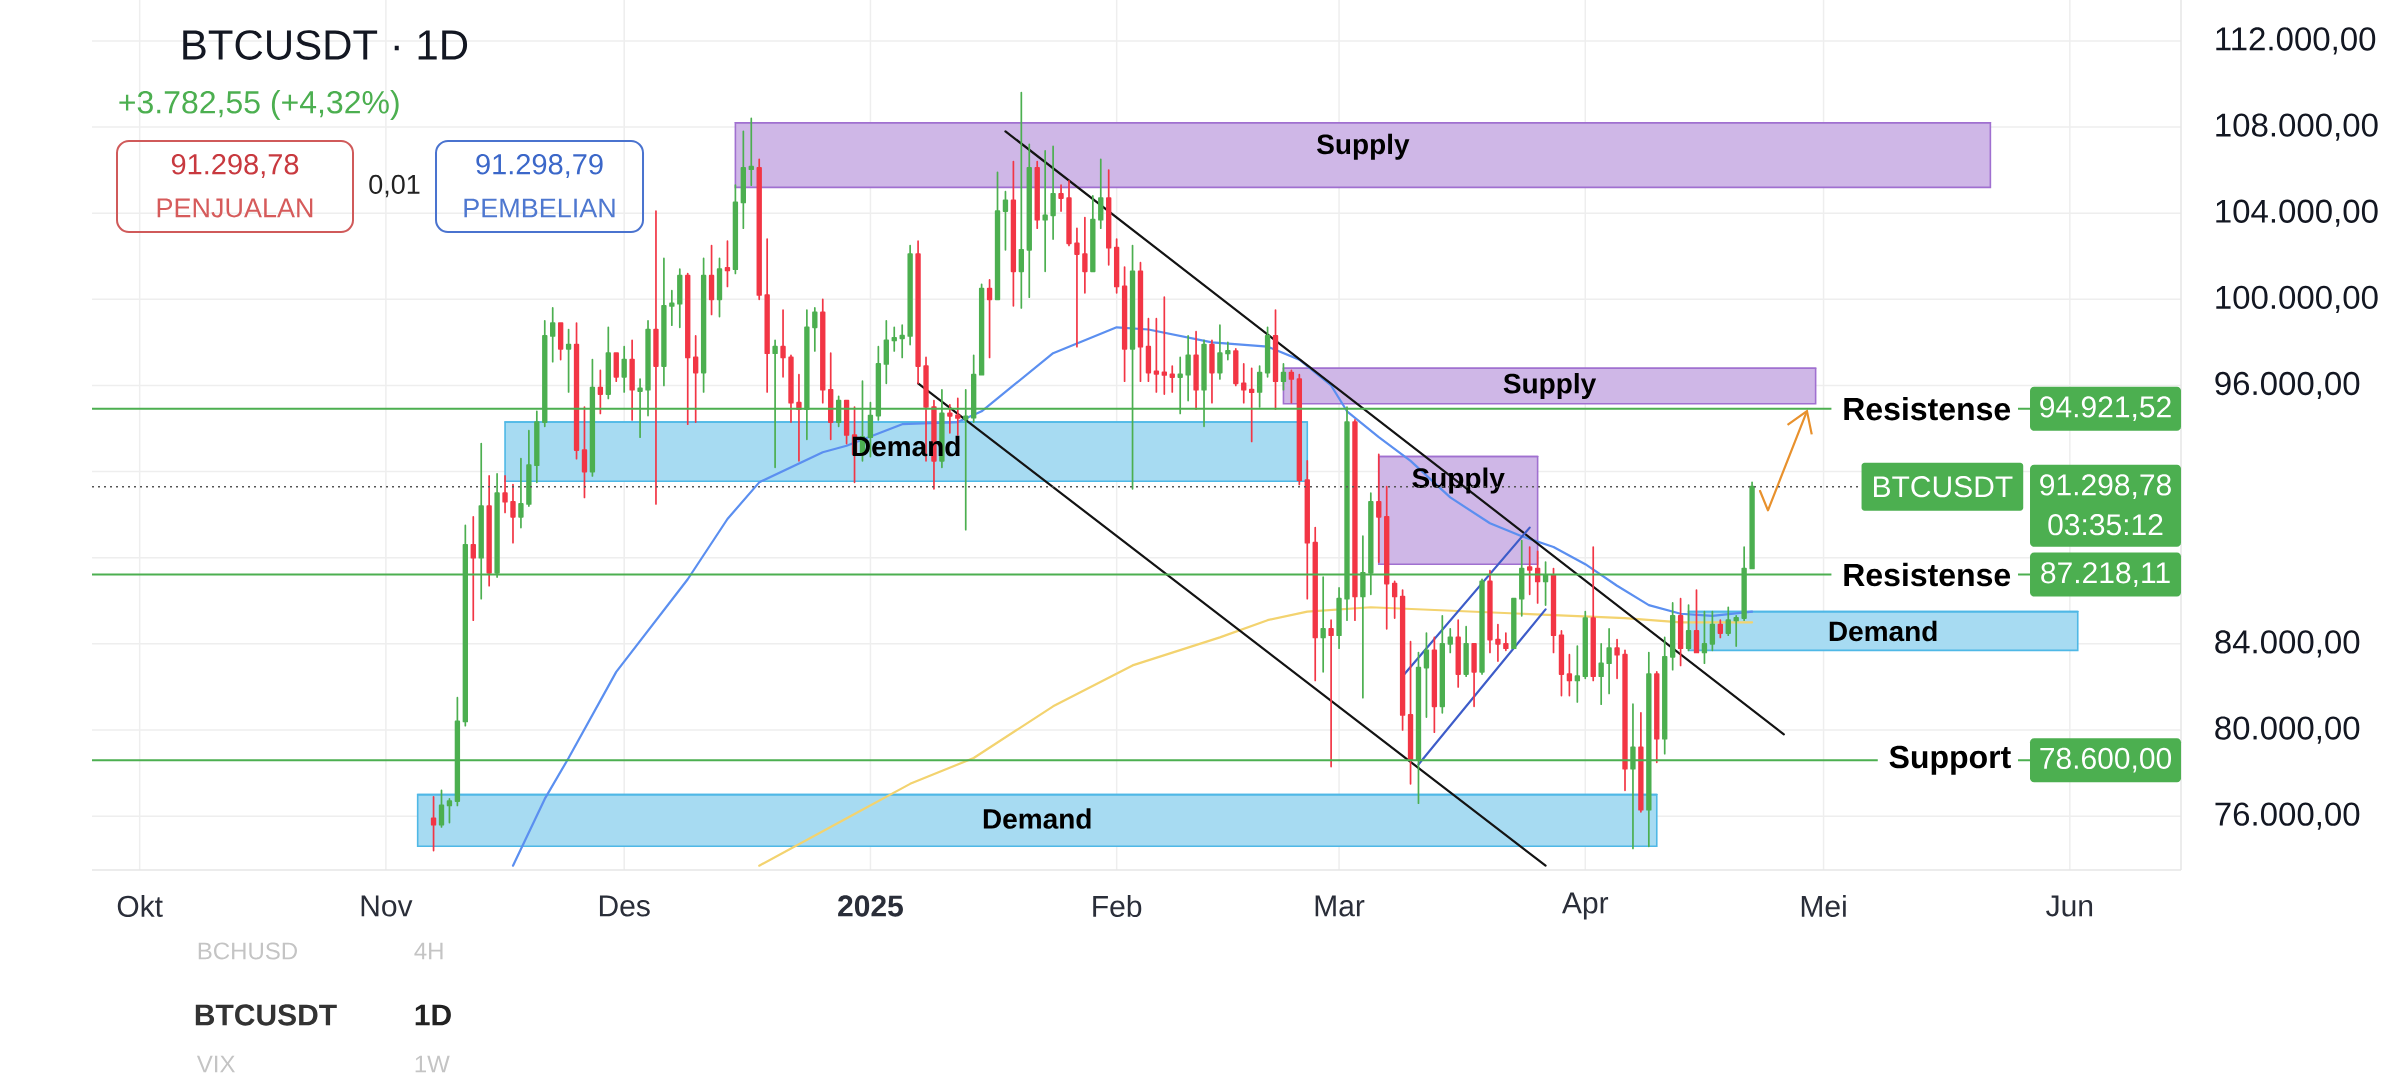  What do you see at coordinates (2105, 574) in the screenshot?
I see `annotation: 87.218,11` at bounding box center [2105, 574].